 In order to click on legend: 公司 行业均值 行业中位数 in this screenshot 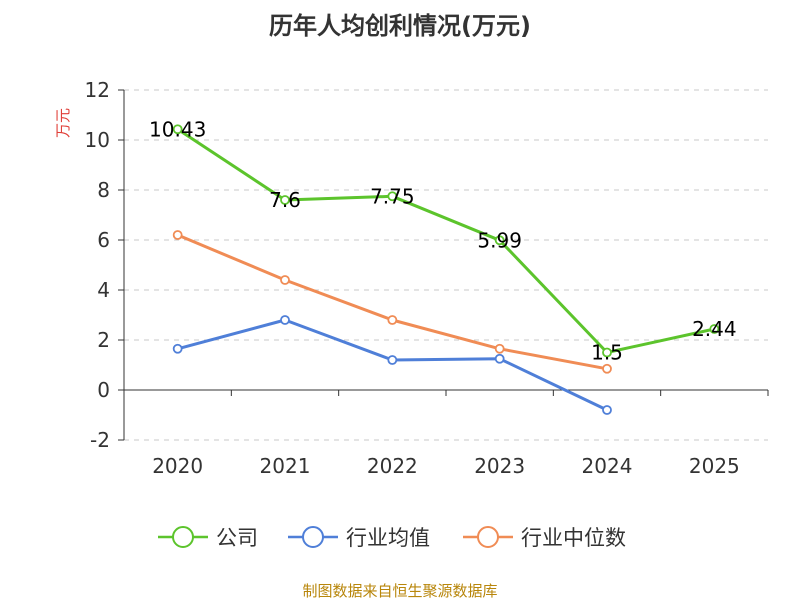, I will do `click(392, 538)`.